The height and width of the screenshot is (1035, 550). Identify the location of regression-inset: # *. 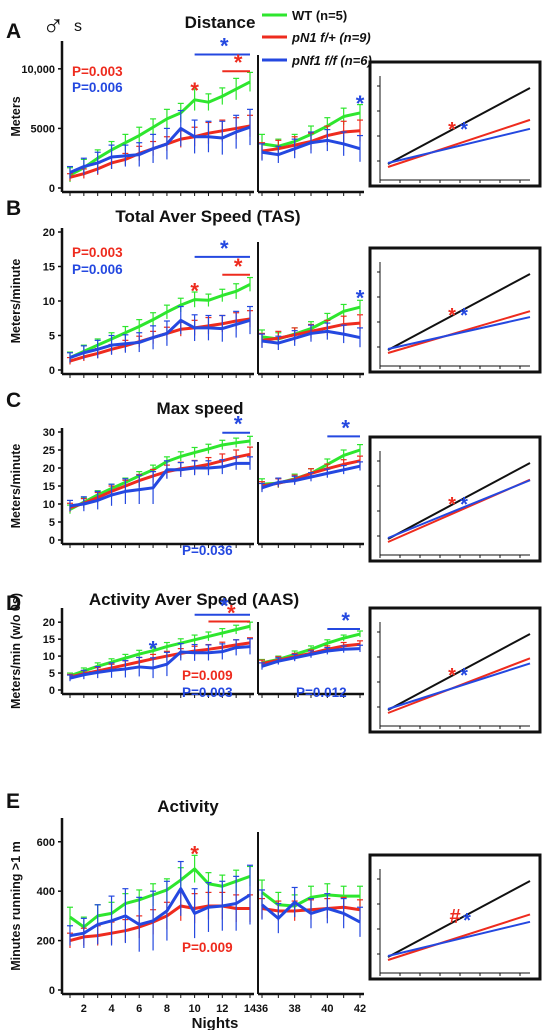
(455, 917).